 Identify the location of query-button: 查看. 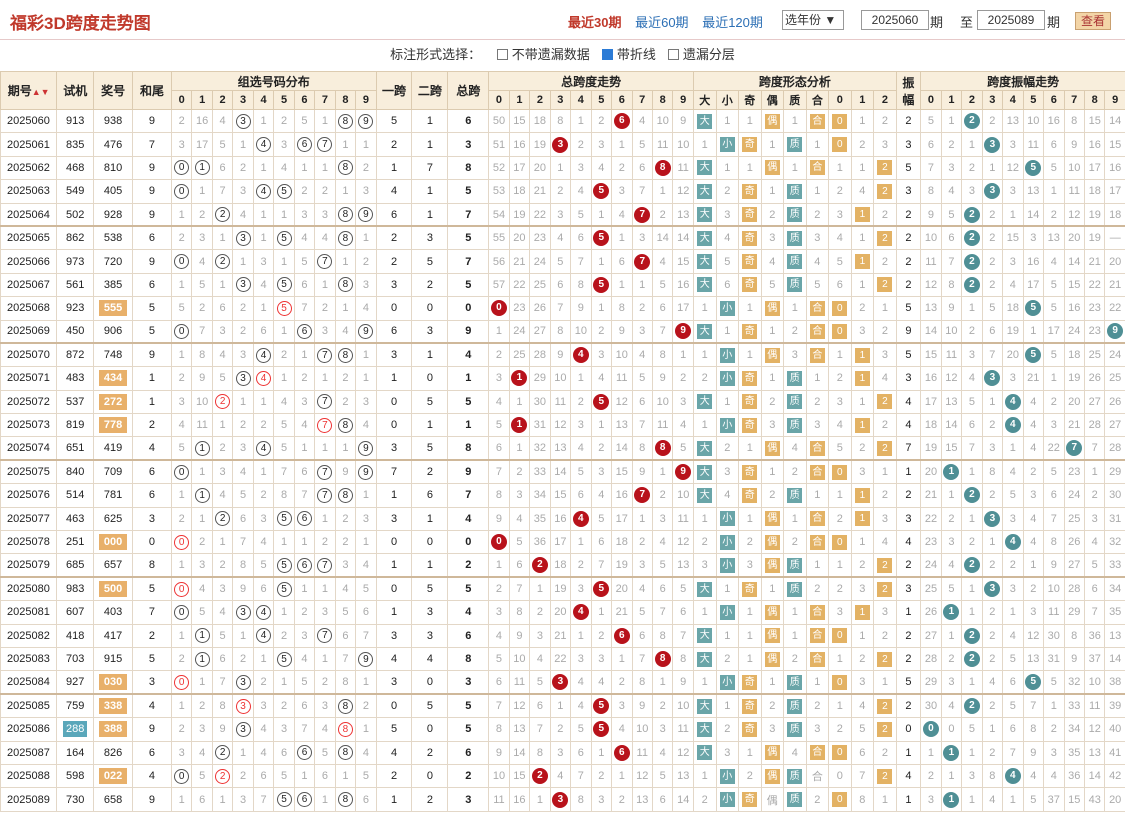
(1093, 21).